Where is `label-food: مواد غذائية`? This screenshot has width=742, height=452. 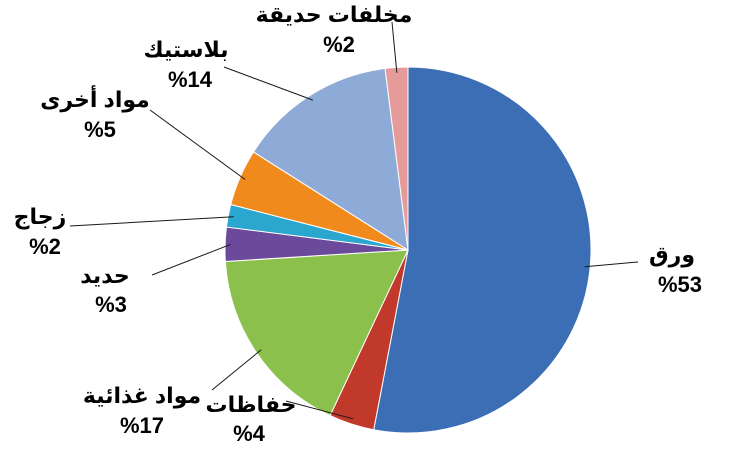
label-food: مواد غذائية is located at coordinates (142, 396).